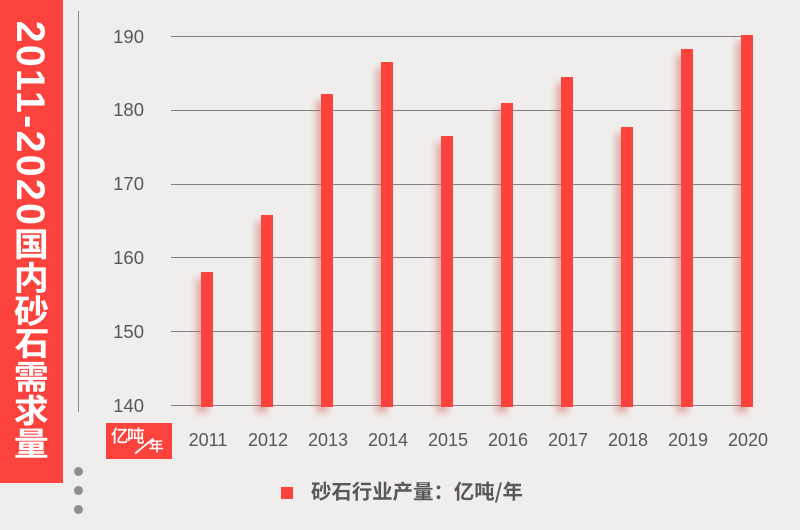 This screenshot has width=800, height=530. What do you see at coordinates (30, 124) in the screenshot?
I see `svg-text: 2011-2020` at bounding box center [30, 124].